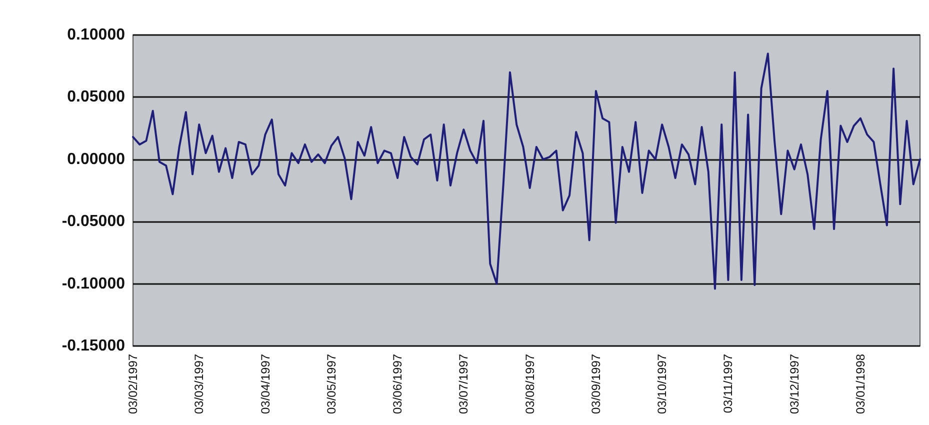 The image size is (929, 425). What do you see at coordinates (265, 384) in the screenshot?
I see `x-tick-label: 03/04/1997` at bounding box center [265, 384].